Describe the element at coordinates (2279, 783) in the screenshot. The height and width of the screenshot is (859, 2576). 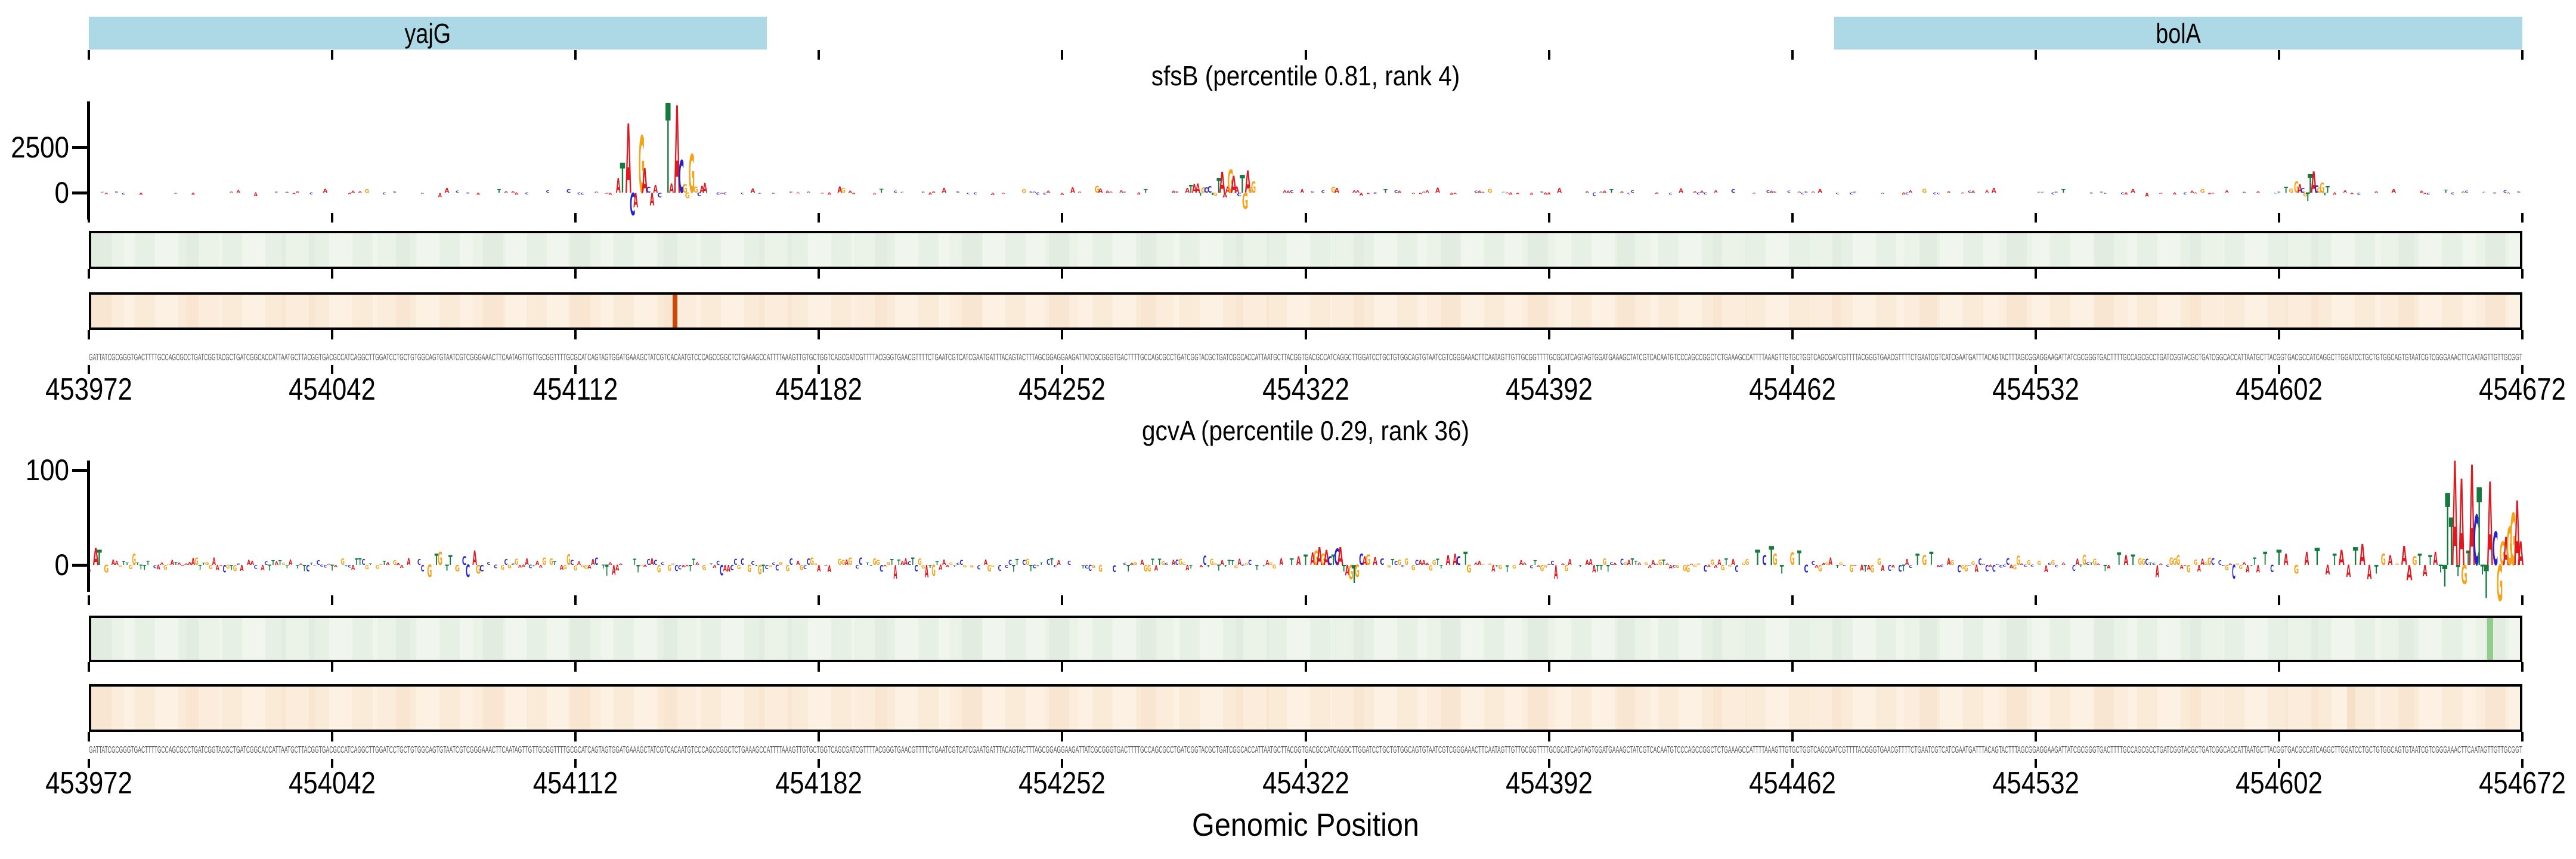
I see `x-tick-label: 454602` at that location.